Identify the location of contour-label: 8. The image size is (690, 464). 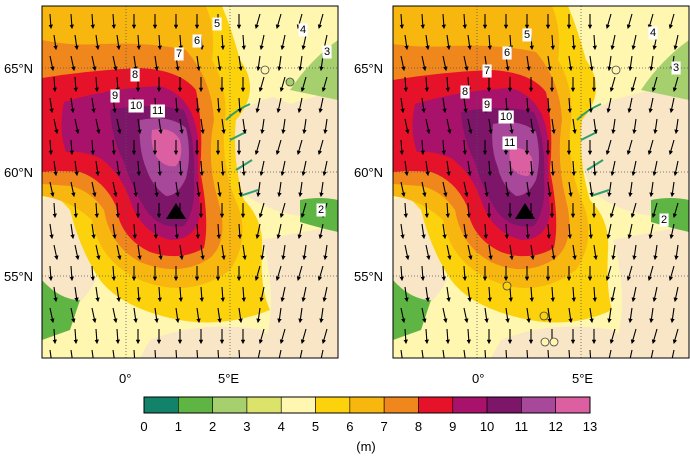
(135, 75).